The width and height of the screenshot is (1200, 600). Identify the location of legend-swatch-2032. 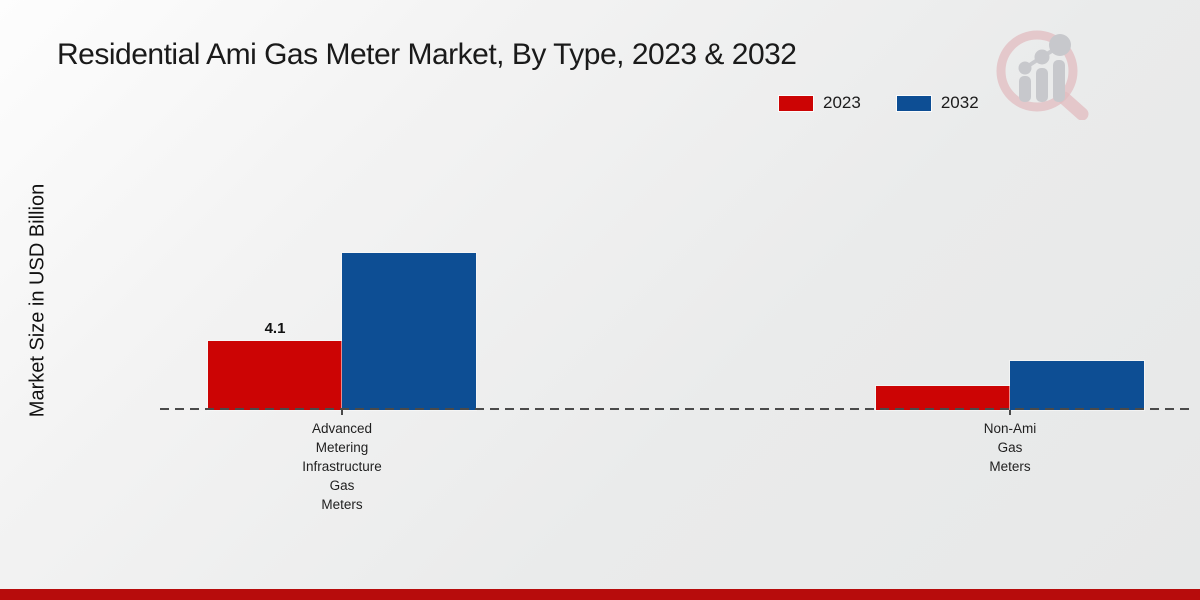
(913, 103).